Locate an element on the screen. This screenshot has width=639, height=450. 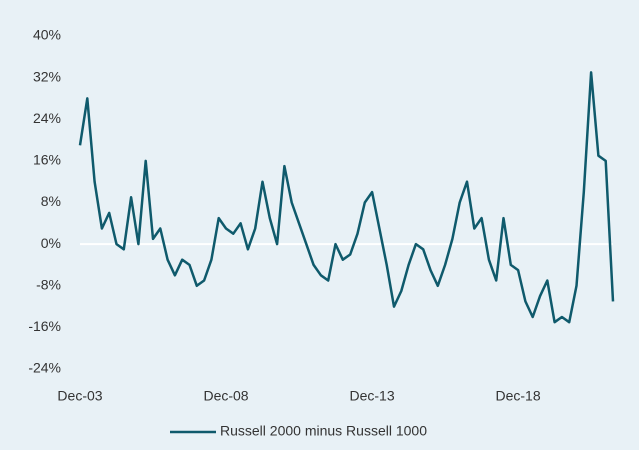
x-tick-label: Dec-03 is located at coordinates (79, 396).